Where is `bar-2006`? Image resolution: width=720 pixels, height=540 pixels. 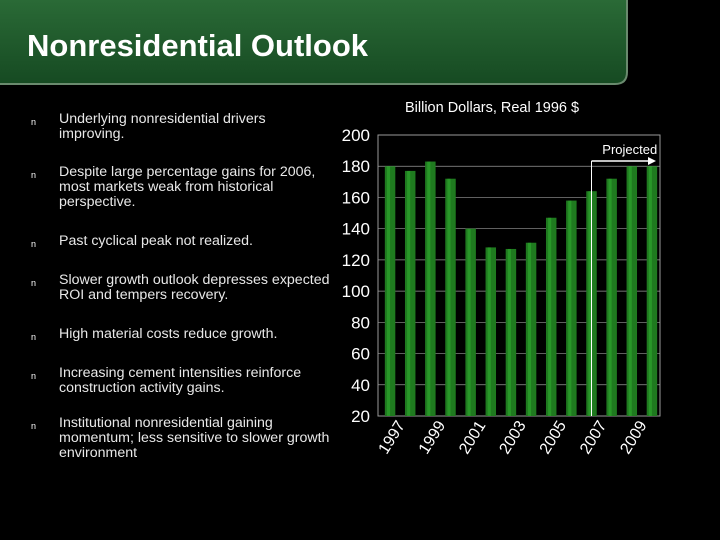
bar-2006 is located at coordinates (571, 308).